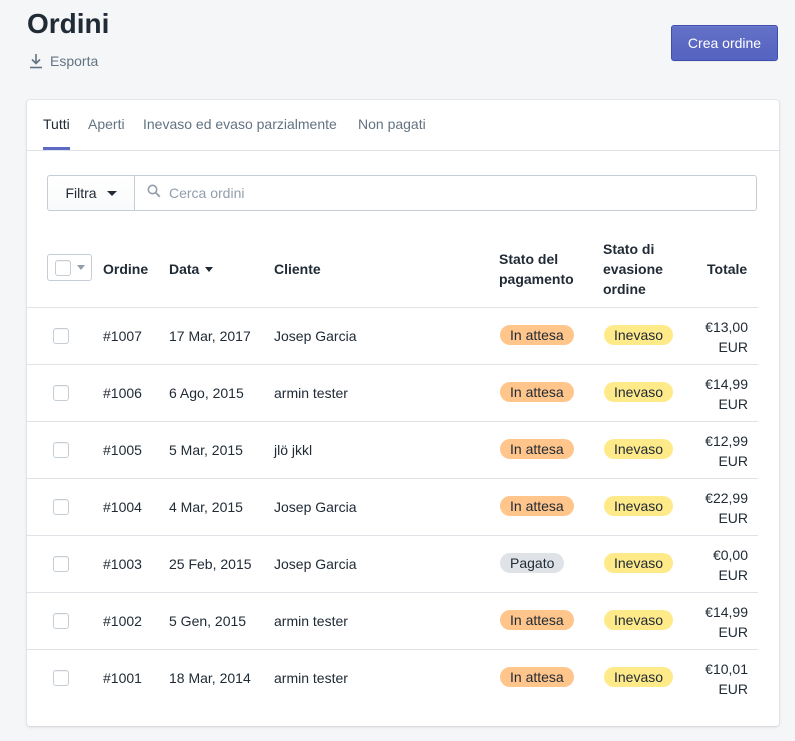  I want to click on export-label: Esporta, so click(74, 61).